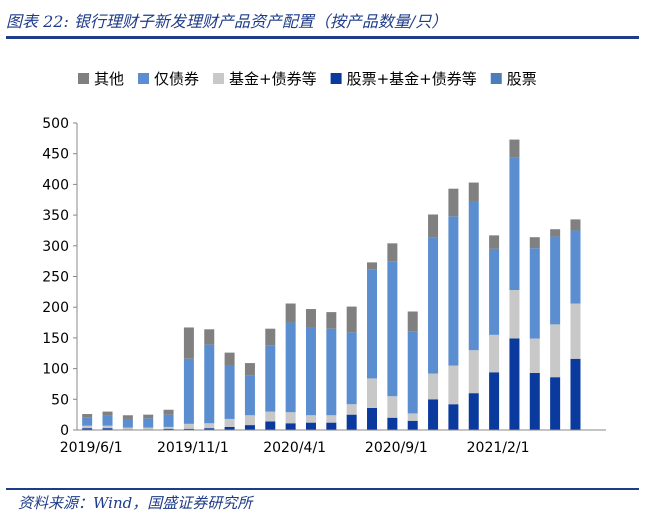  What do you see at coordinates (322, 37) in the screenshot?
I see `title-rule` at bounding box center [322, 37].